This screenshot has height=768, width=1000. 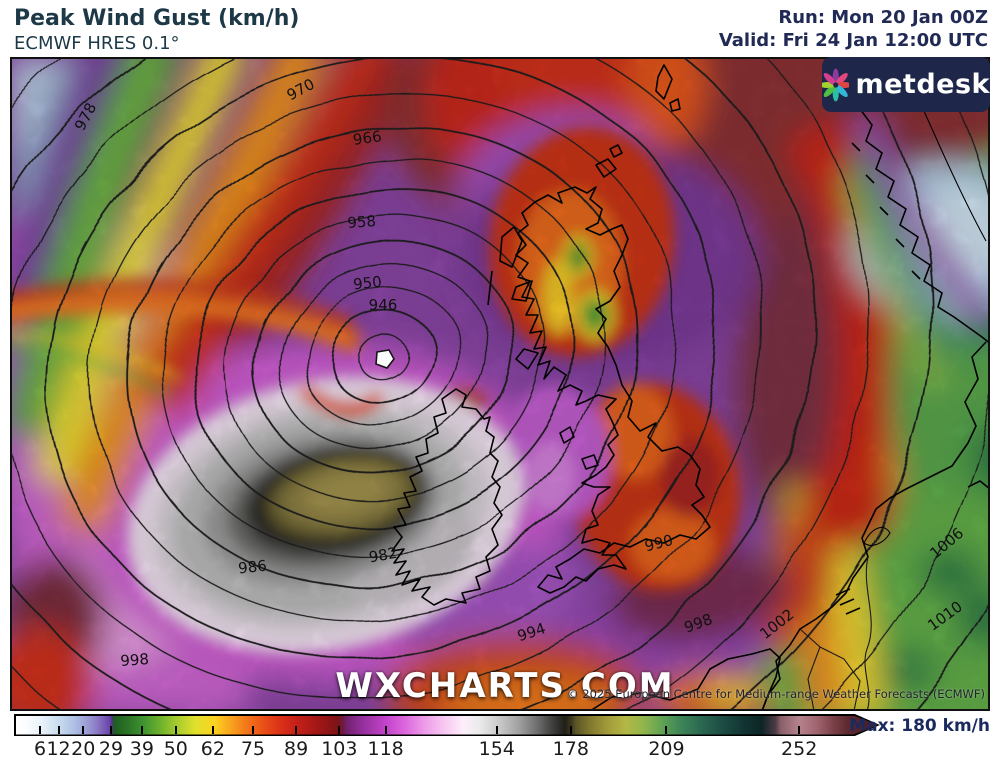 I want to click on scale-tick-label: 6, so click(x=40, y=749).